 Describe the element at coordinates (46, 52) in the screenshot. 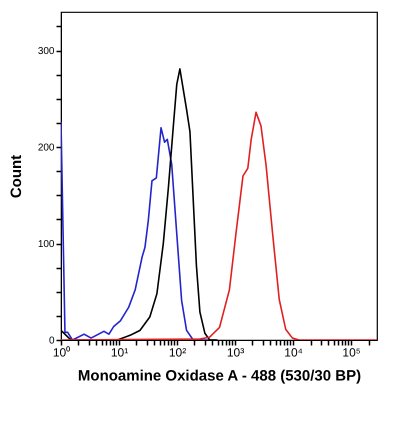

I see `y-tick-label: 300` at that location.